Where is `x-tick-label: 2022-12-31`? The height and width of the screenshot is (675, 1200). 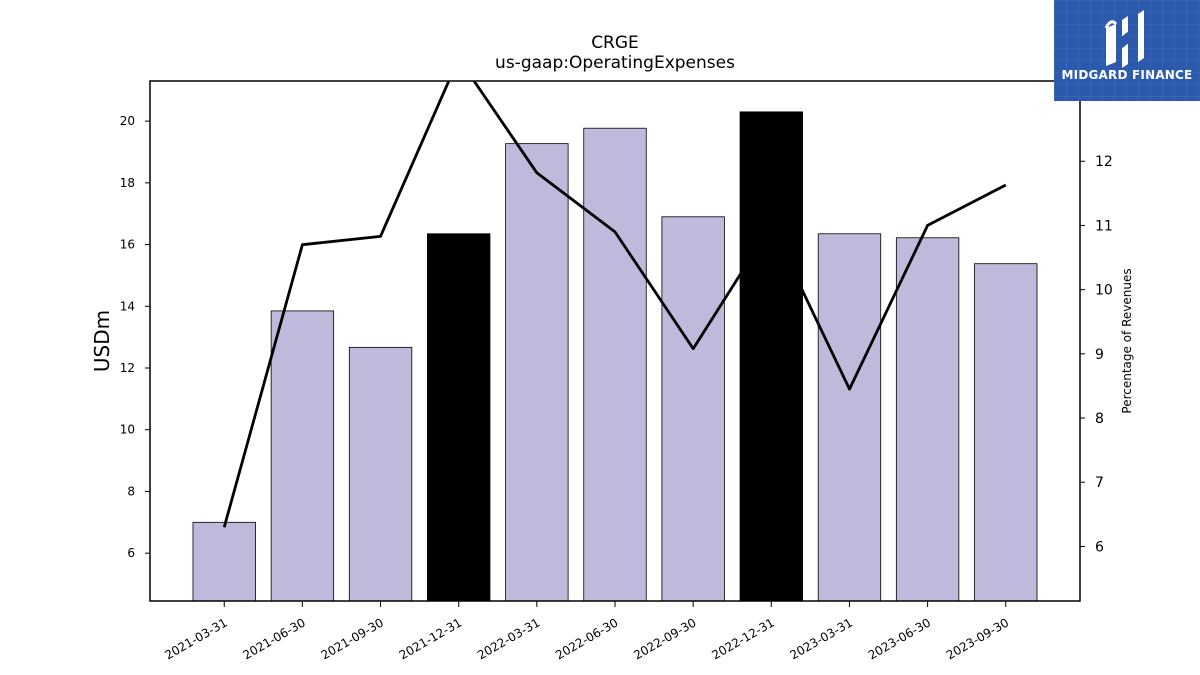 x-tick-label: 2022-12-31 is located at coordinates (742, 638).